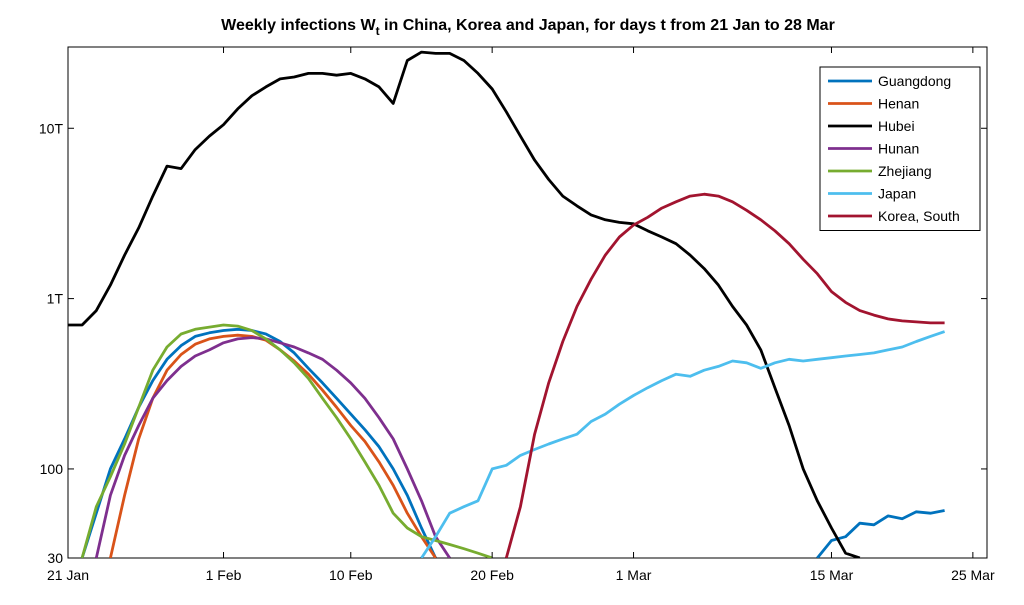 The height and width of the screenshot is (605, 1024). I want to click on y-tick-label: 1T, so click(55, 299).